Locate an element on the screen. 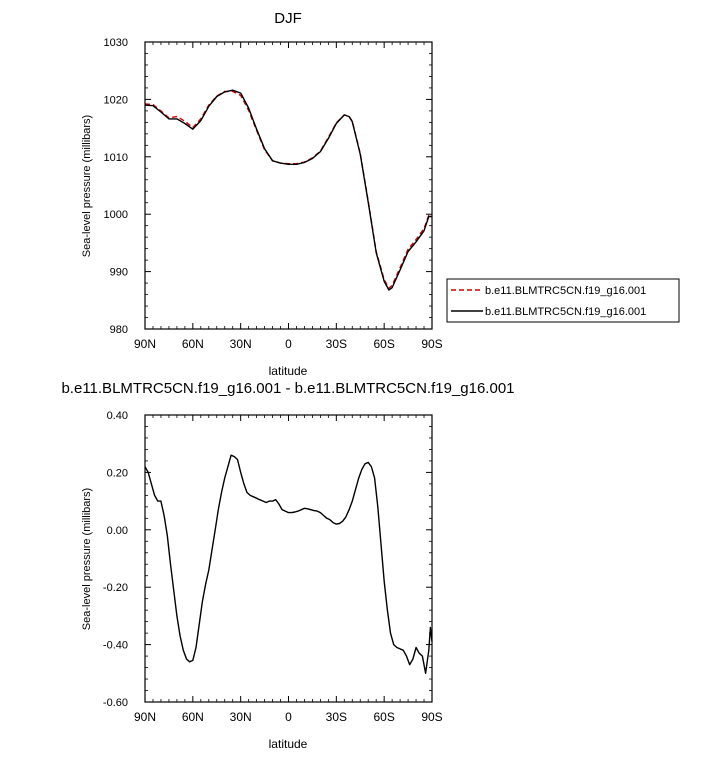  bottom-chart-xtick-label: 60N is located at coordinates (193, 717).